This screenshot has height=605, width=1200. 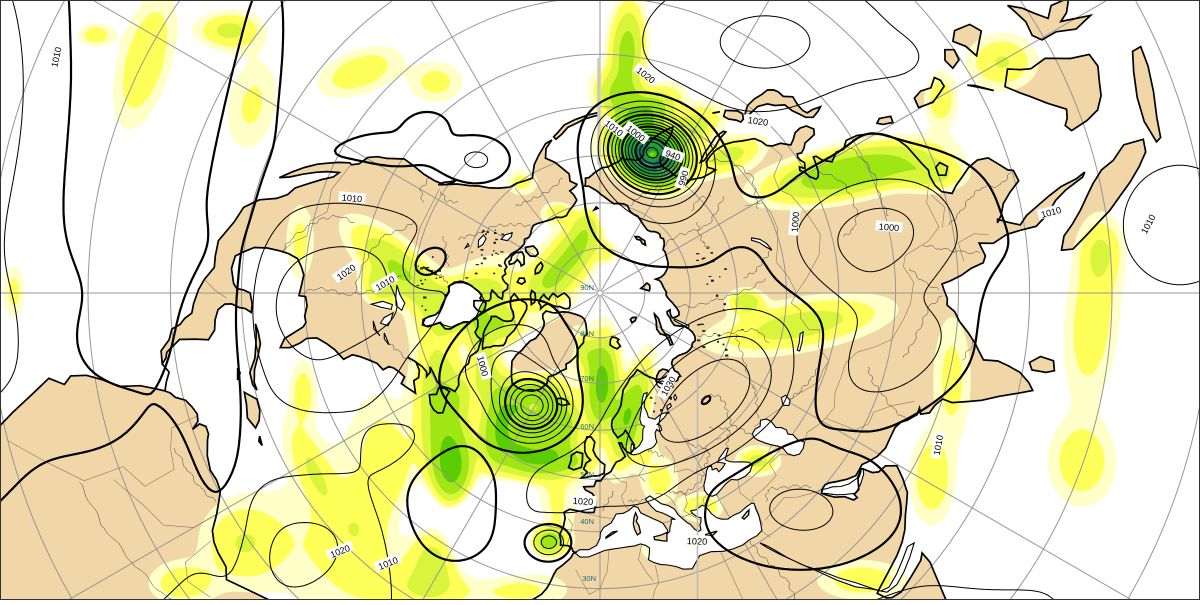 What do you see at coordinates (587, 474) in the screenshot?
I see `svg-text: 50N` at bounding box center [587, 474].